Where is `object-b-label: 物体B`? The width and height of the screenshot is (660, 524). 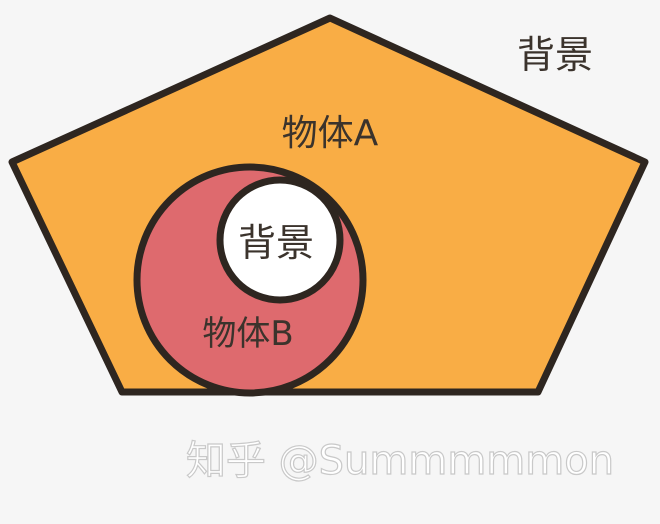
object-b-label: 物体B is located at coordinates (247, 334).